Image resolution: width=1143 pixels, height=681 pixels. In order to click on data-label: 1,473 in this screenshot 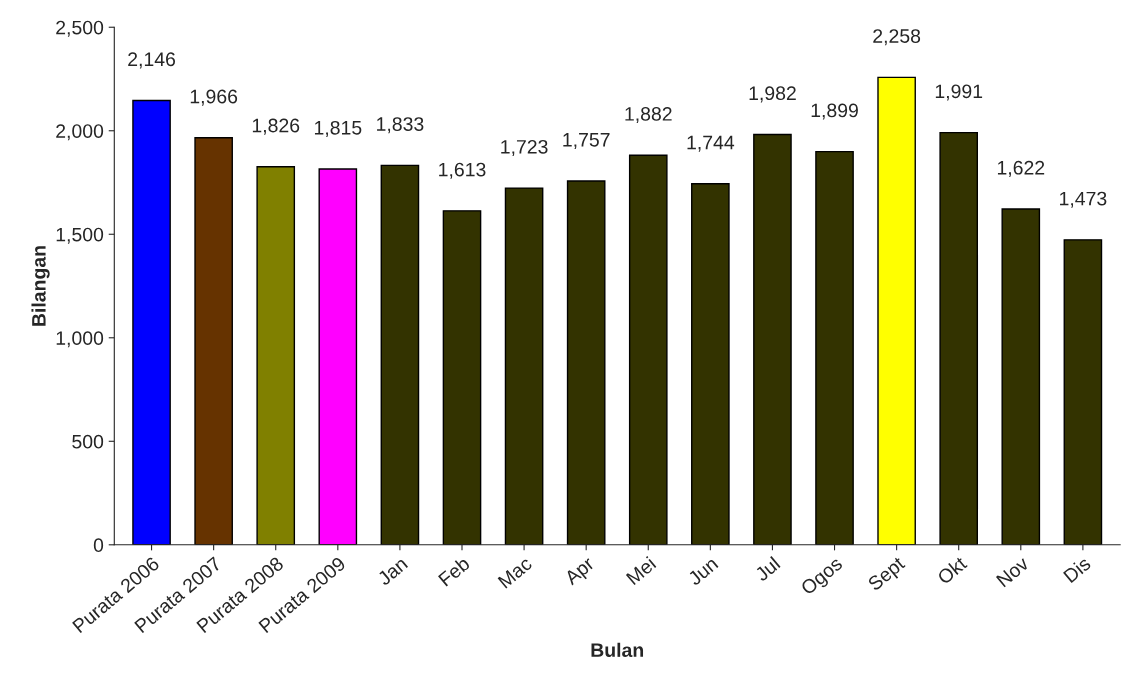, I will do `click(1083, 199)`.